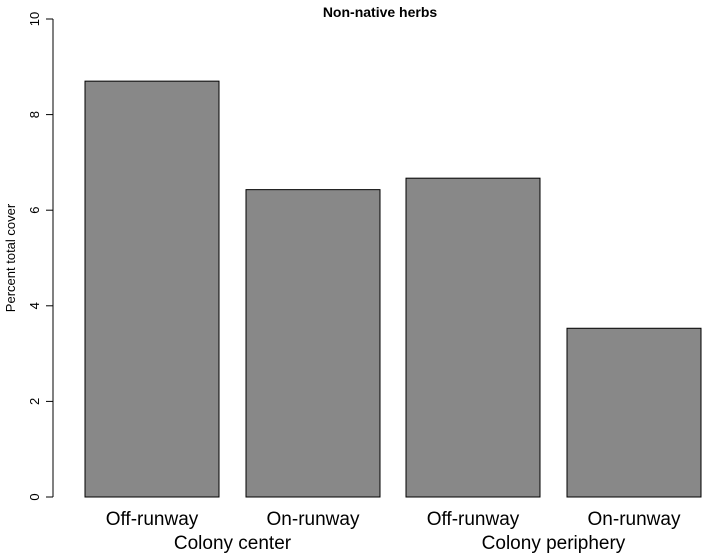  I want to click on chart-title: Non-native herbs, so click(380, 12).